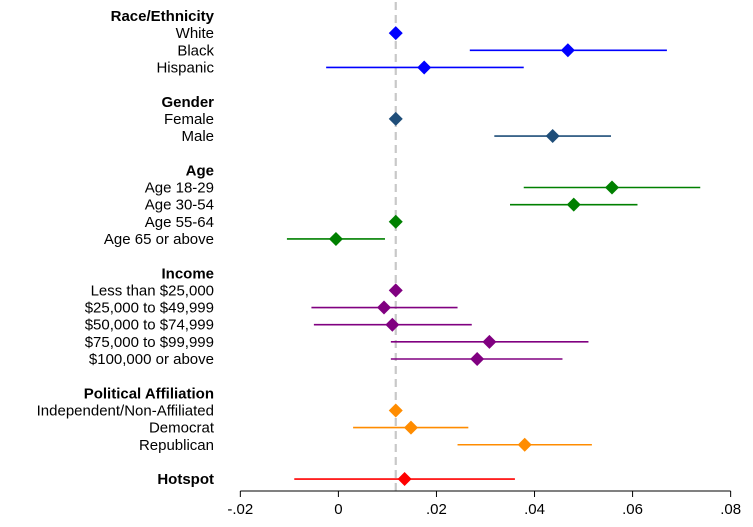 Image resolution: width=753 pixels, height=527 pixels. What do you see at coordinates (436, 509) in the screenshot?
I see `x-tick-label-2: .02` at bounding box center [436, 509].